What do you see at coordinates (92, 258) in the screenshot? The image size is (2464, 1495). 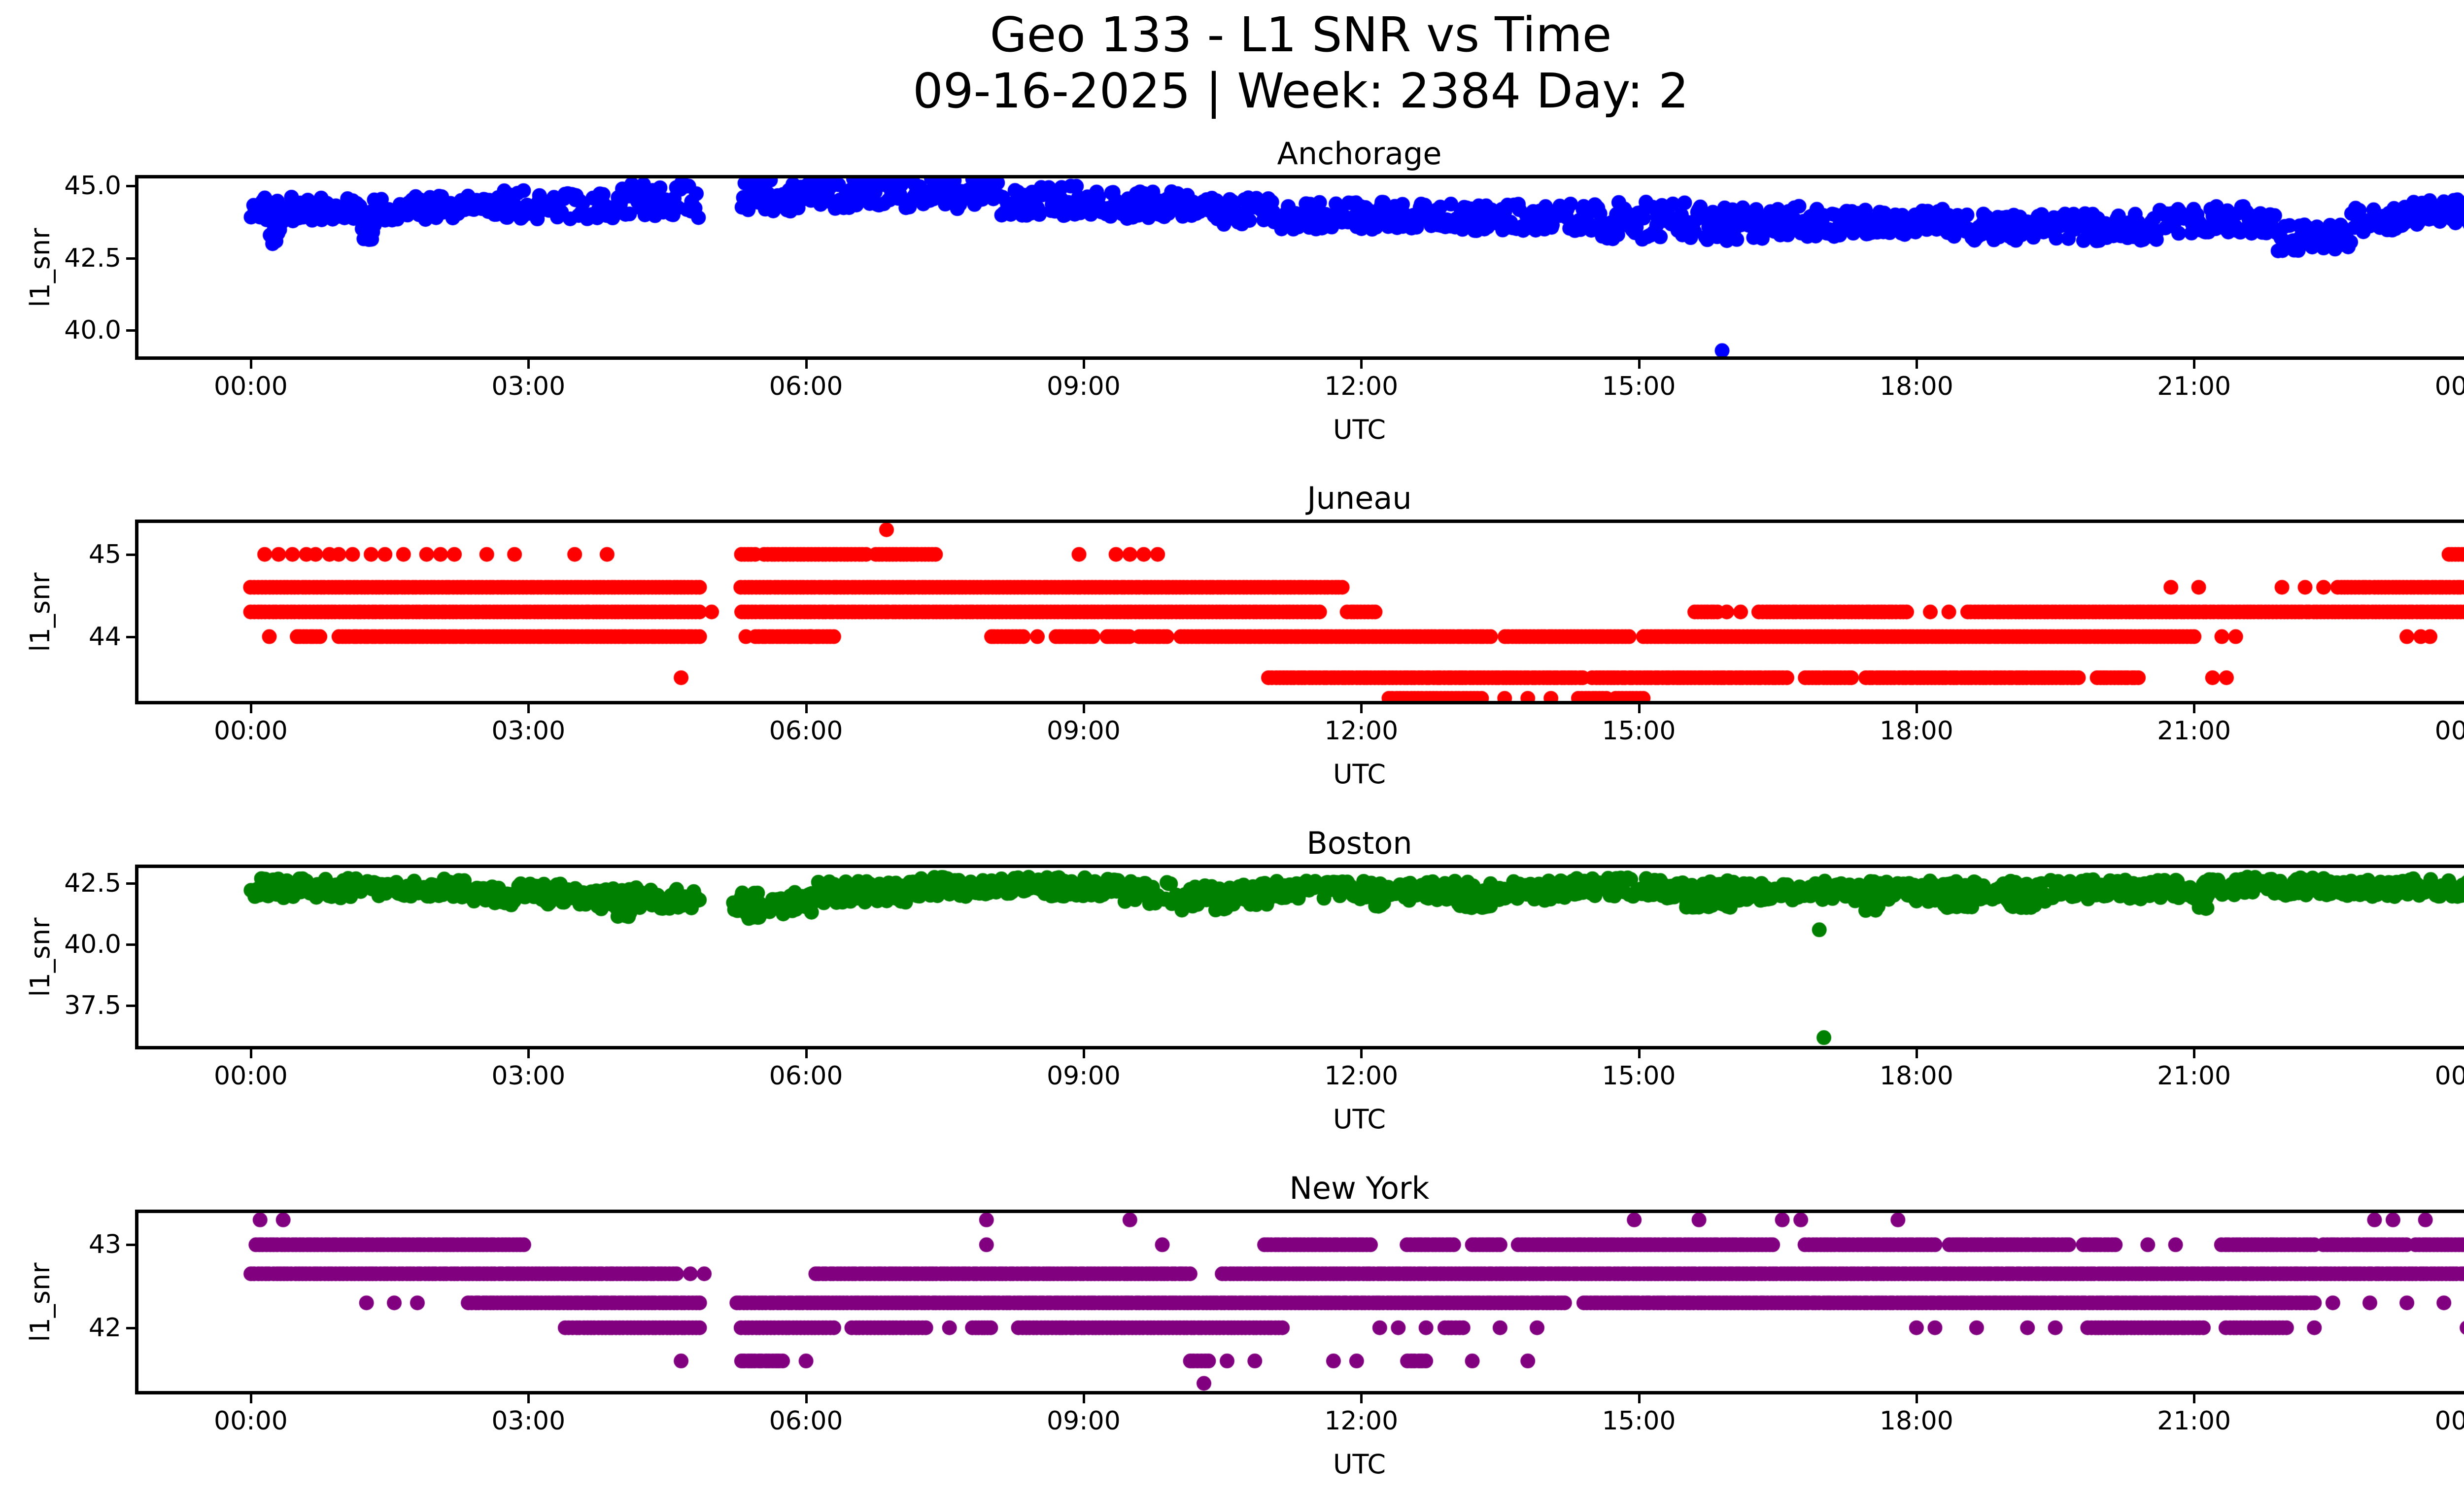 I see `anchorage-ytick-label: 42.5` at bounding box center [92, 258].